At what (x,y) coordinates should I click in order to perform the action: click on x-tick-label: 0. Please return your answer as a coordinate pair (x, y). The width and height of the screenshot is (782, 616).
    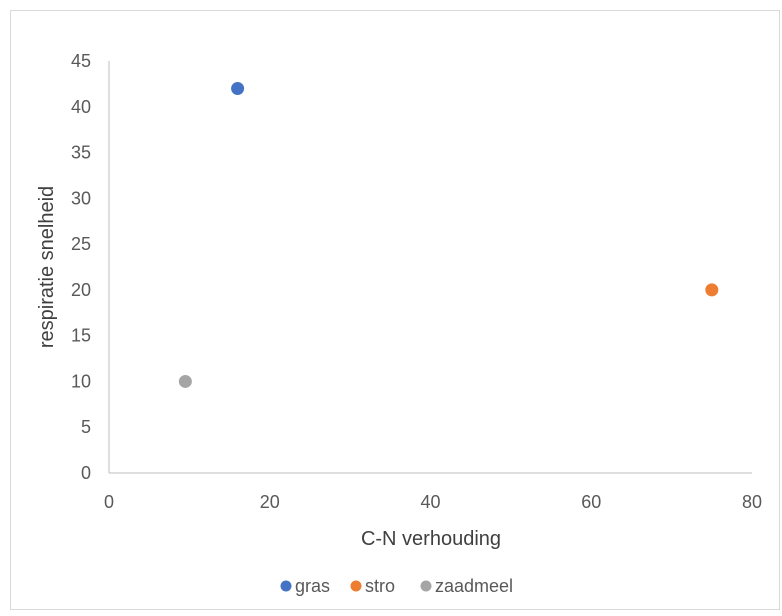
    Looking at the image, I should click on (109, 502).